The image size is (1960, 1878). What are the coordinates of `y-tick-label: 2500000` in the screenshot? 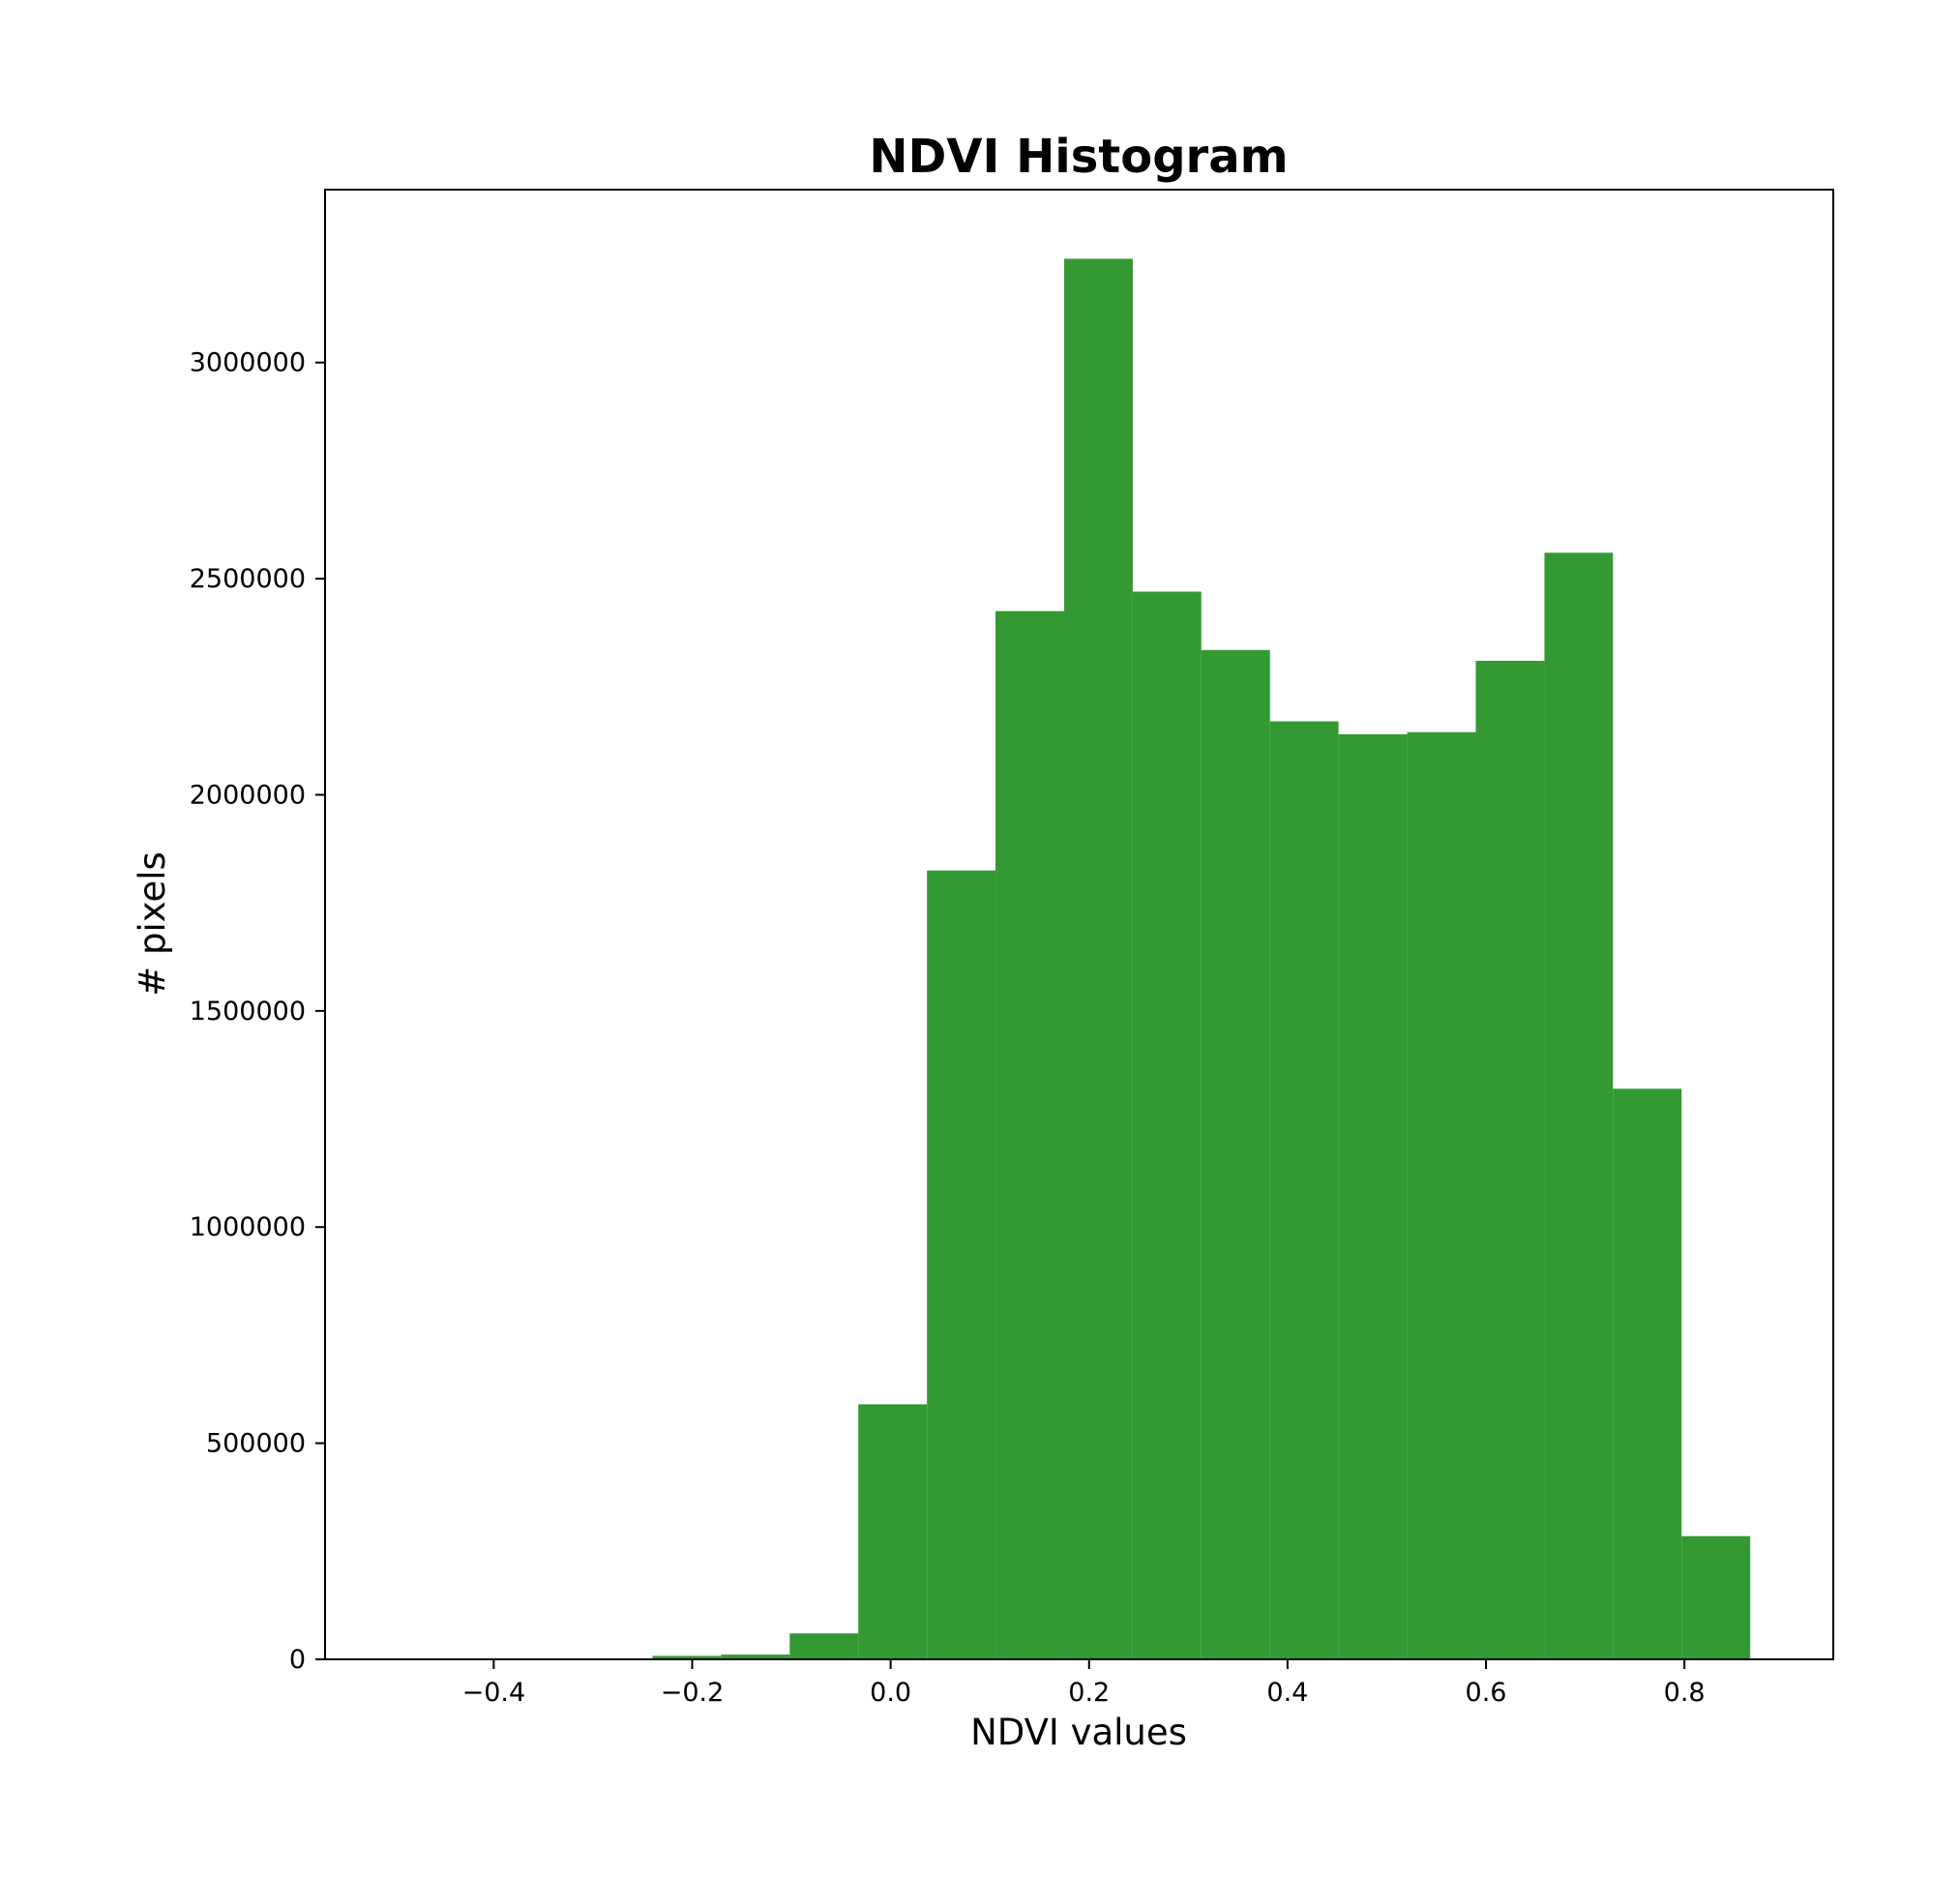 It's located at (248, 579).